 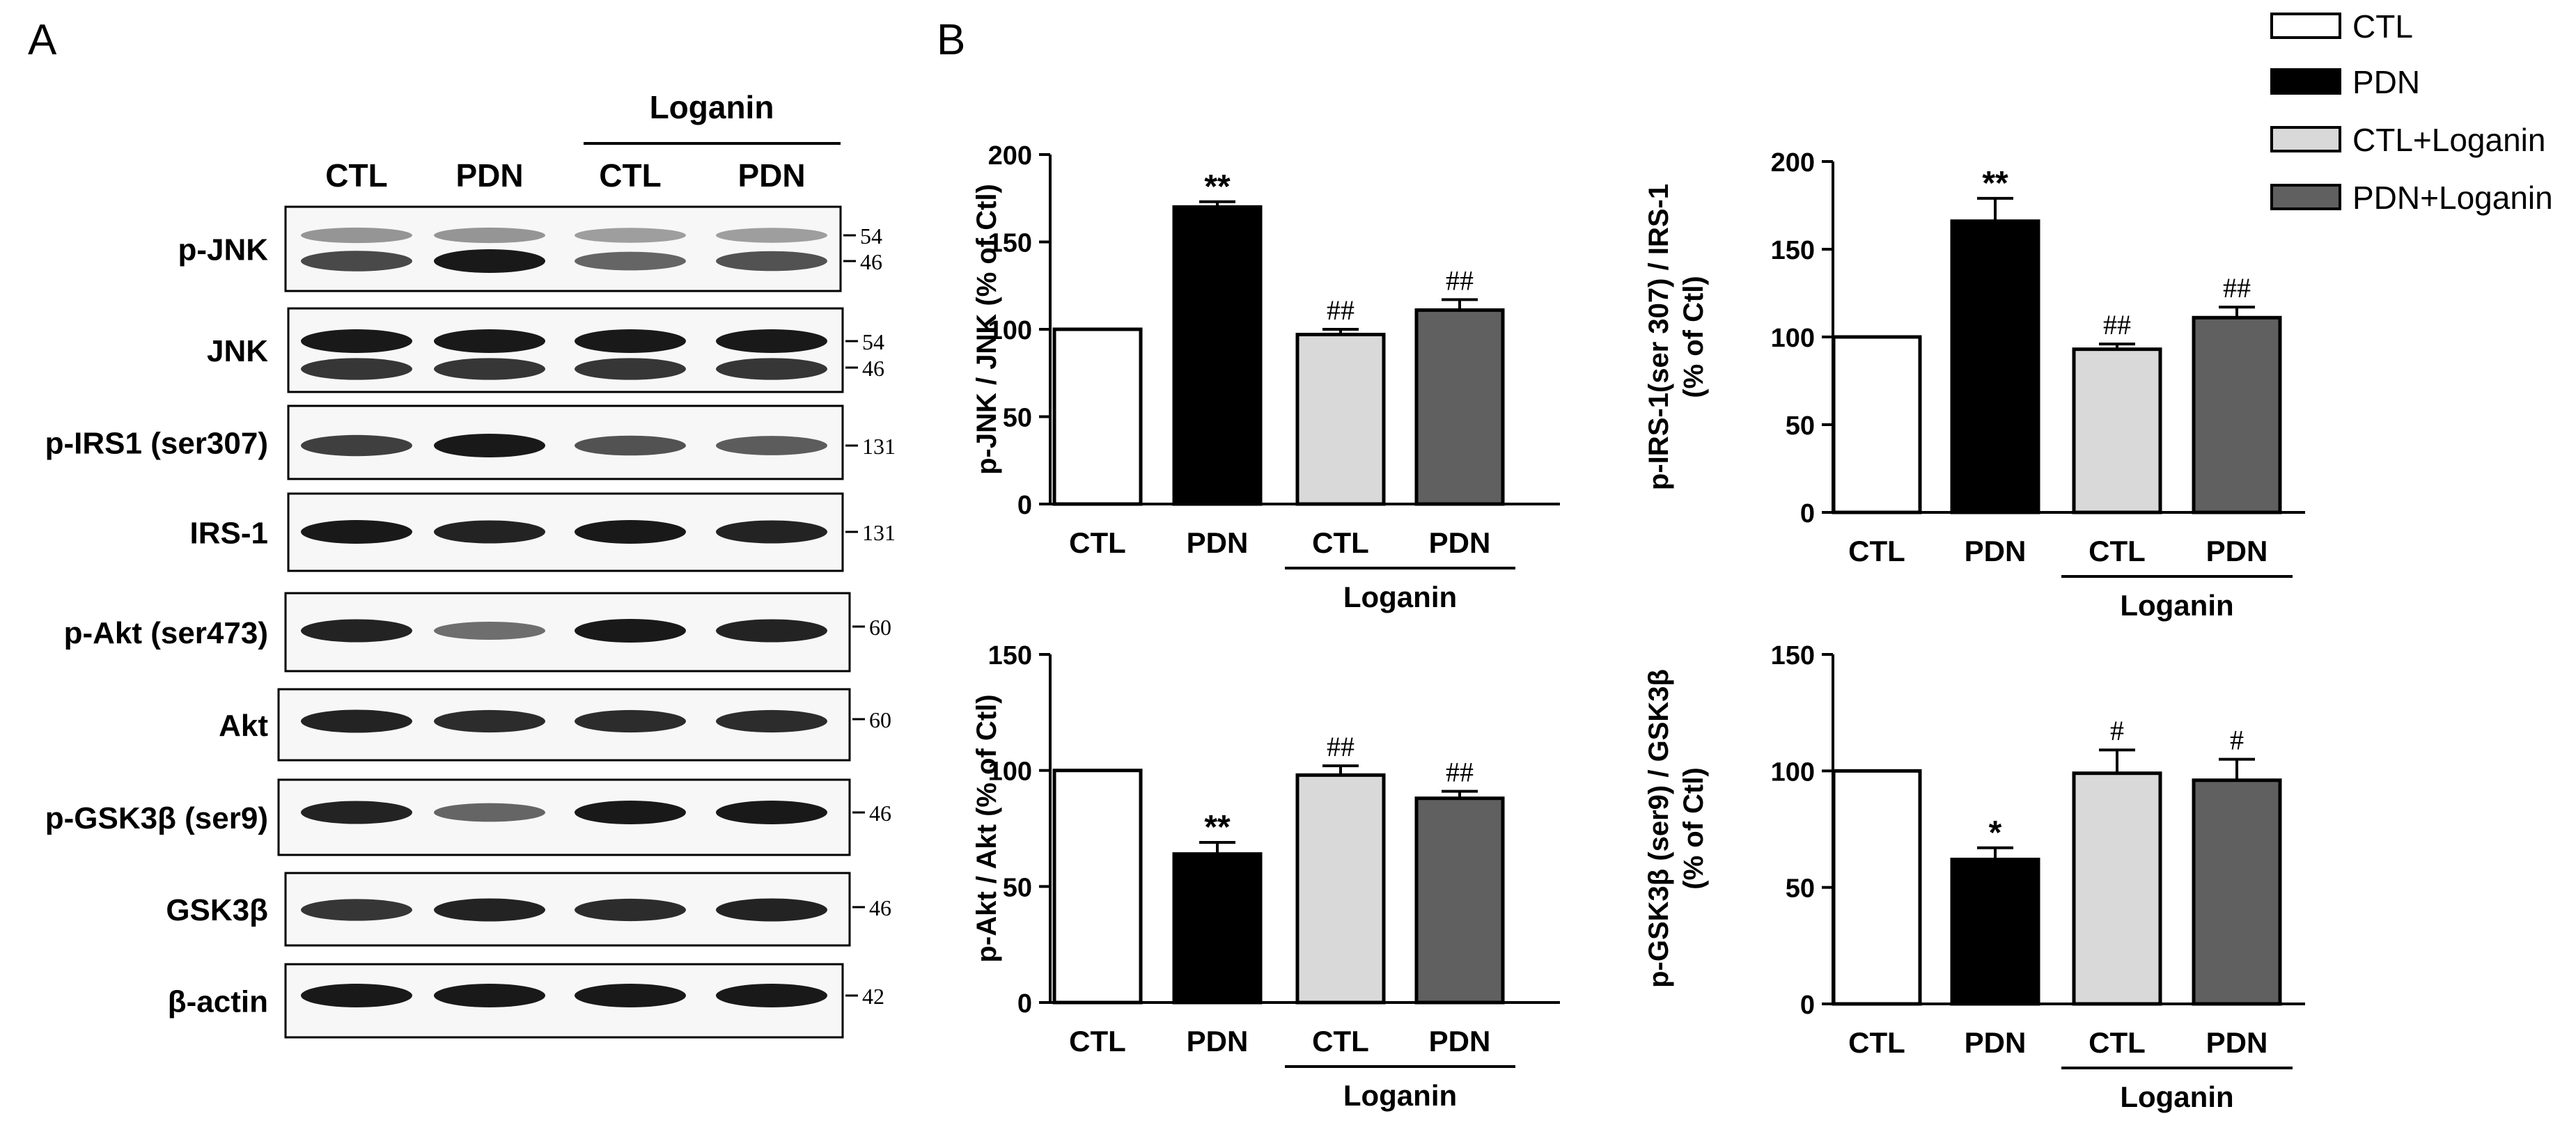 I want to click on panel-a-label: A, so click(x=42, y=40).